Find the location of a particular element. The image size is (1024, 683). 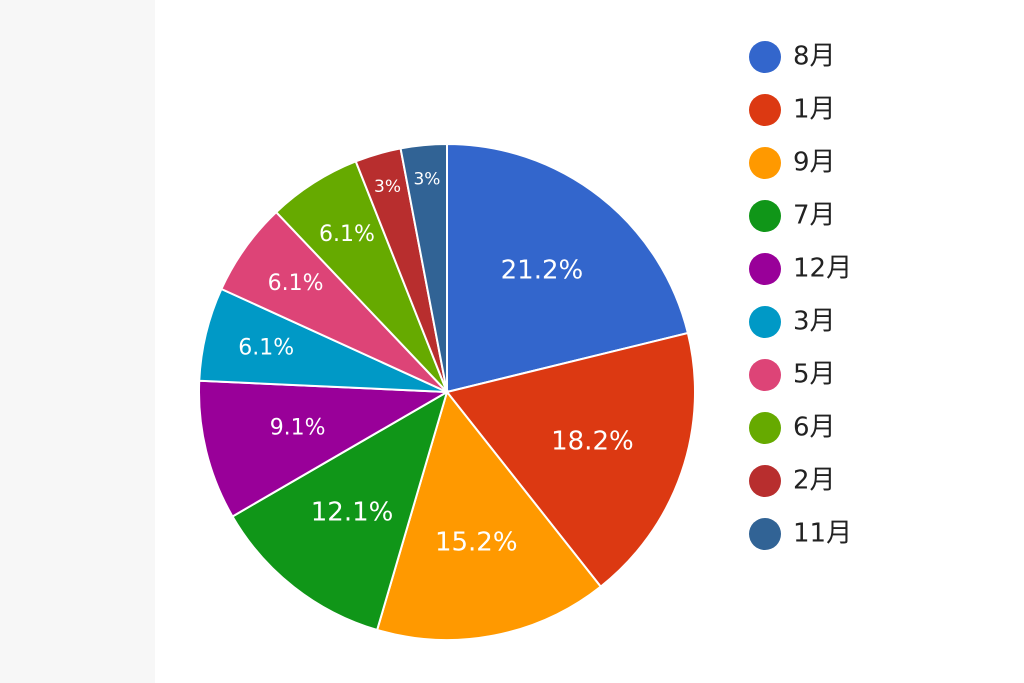

legend-label: 3月 is located at coordinates (814, 322).